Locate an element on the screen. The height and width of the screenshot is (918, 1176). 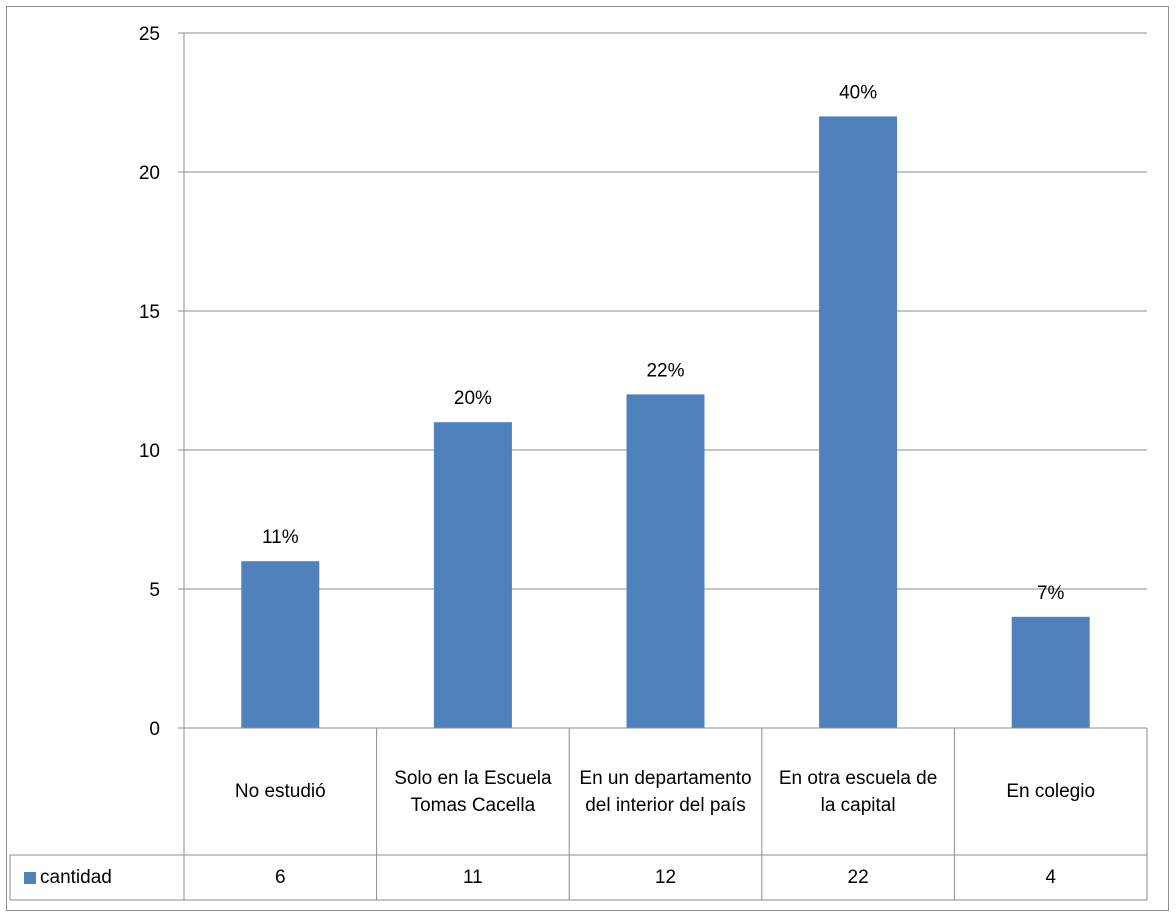
table-value: 11 is located at coordinates (473, 877).